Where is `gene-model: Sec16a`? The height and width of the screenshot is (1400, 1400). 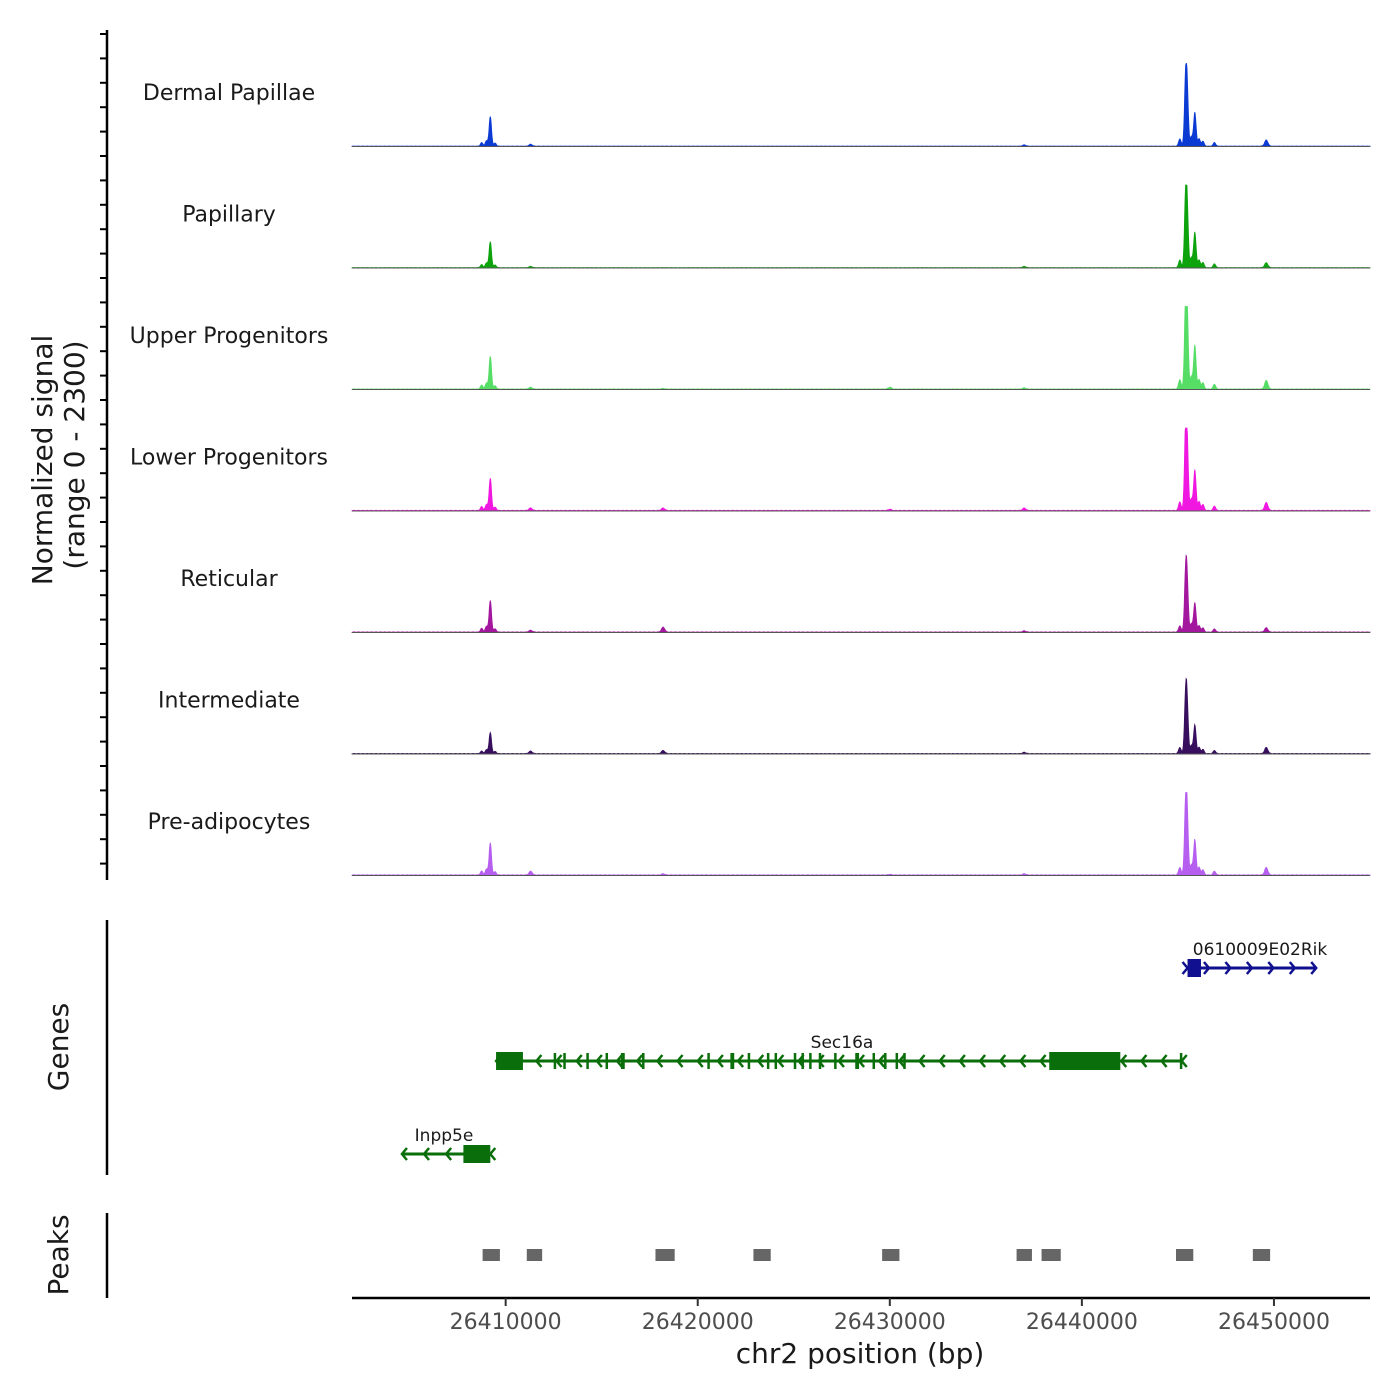 gene-model: Sec16a is located at coordinates (841, 1051).